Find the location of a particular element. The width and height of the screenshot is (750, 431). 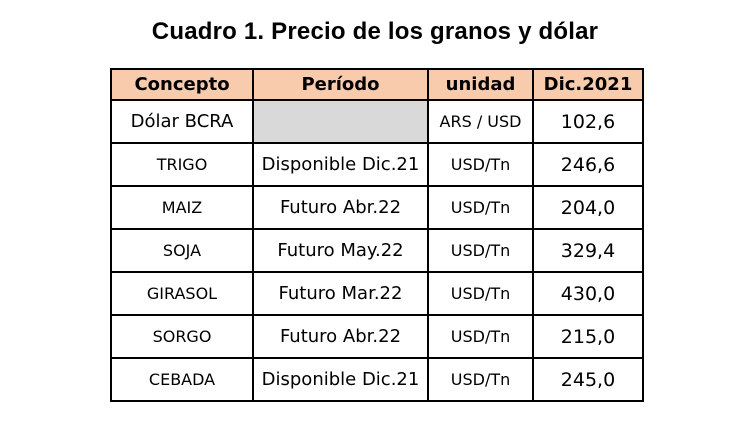

table-row: CEBADA Disponible Dic.21 USD/Tn 245,0 is located at coordinates (377, 379).